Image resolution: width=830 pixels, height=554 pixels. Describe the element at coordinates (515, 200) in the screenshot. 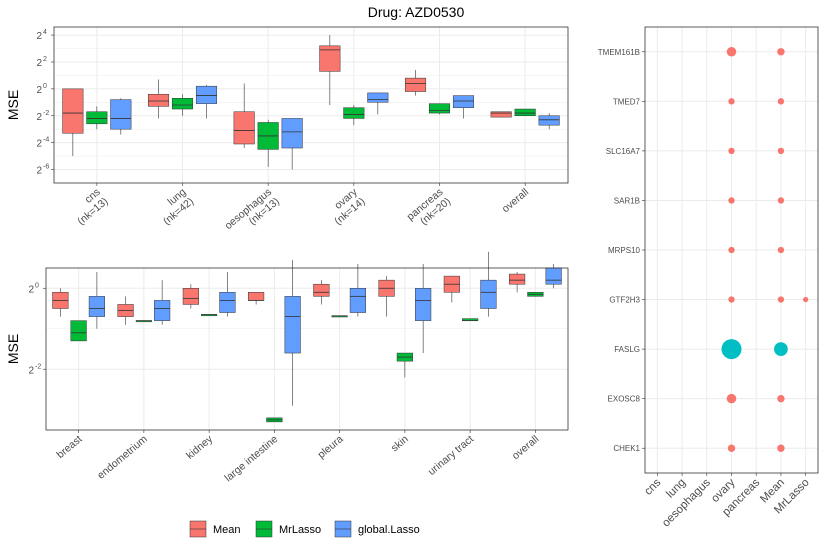

I see `x-tick-label-line1: overall` at that location.